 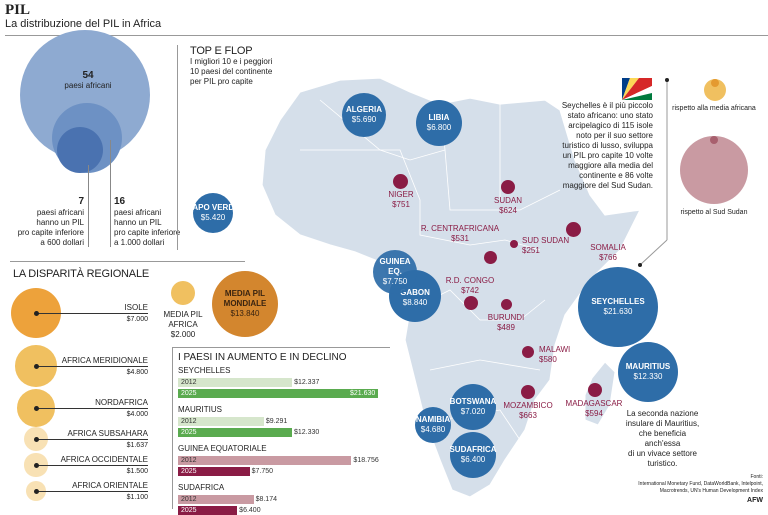 I want to click on region-value: $1.500, so click(x=137, y=471).